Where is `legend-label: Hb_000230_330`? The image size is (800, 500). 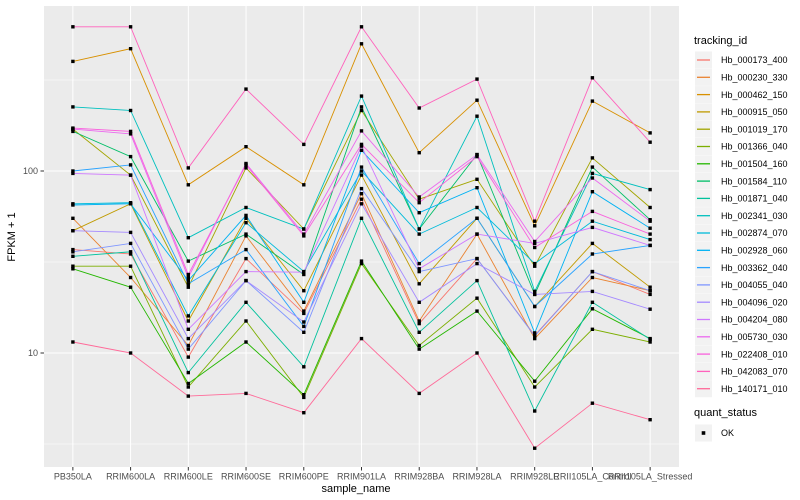 legend-label: Hb_000230_330 is located at coordinates (754, 78).